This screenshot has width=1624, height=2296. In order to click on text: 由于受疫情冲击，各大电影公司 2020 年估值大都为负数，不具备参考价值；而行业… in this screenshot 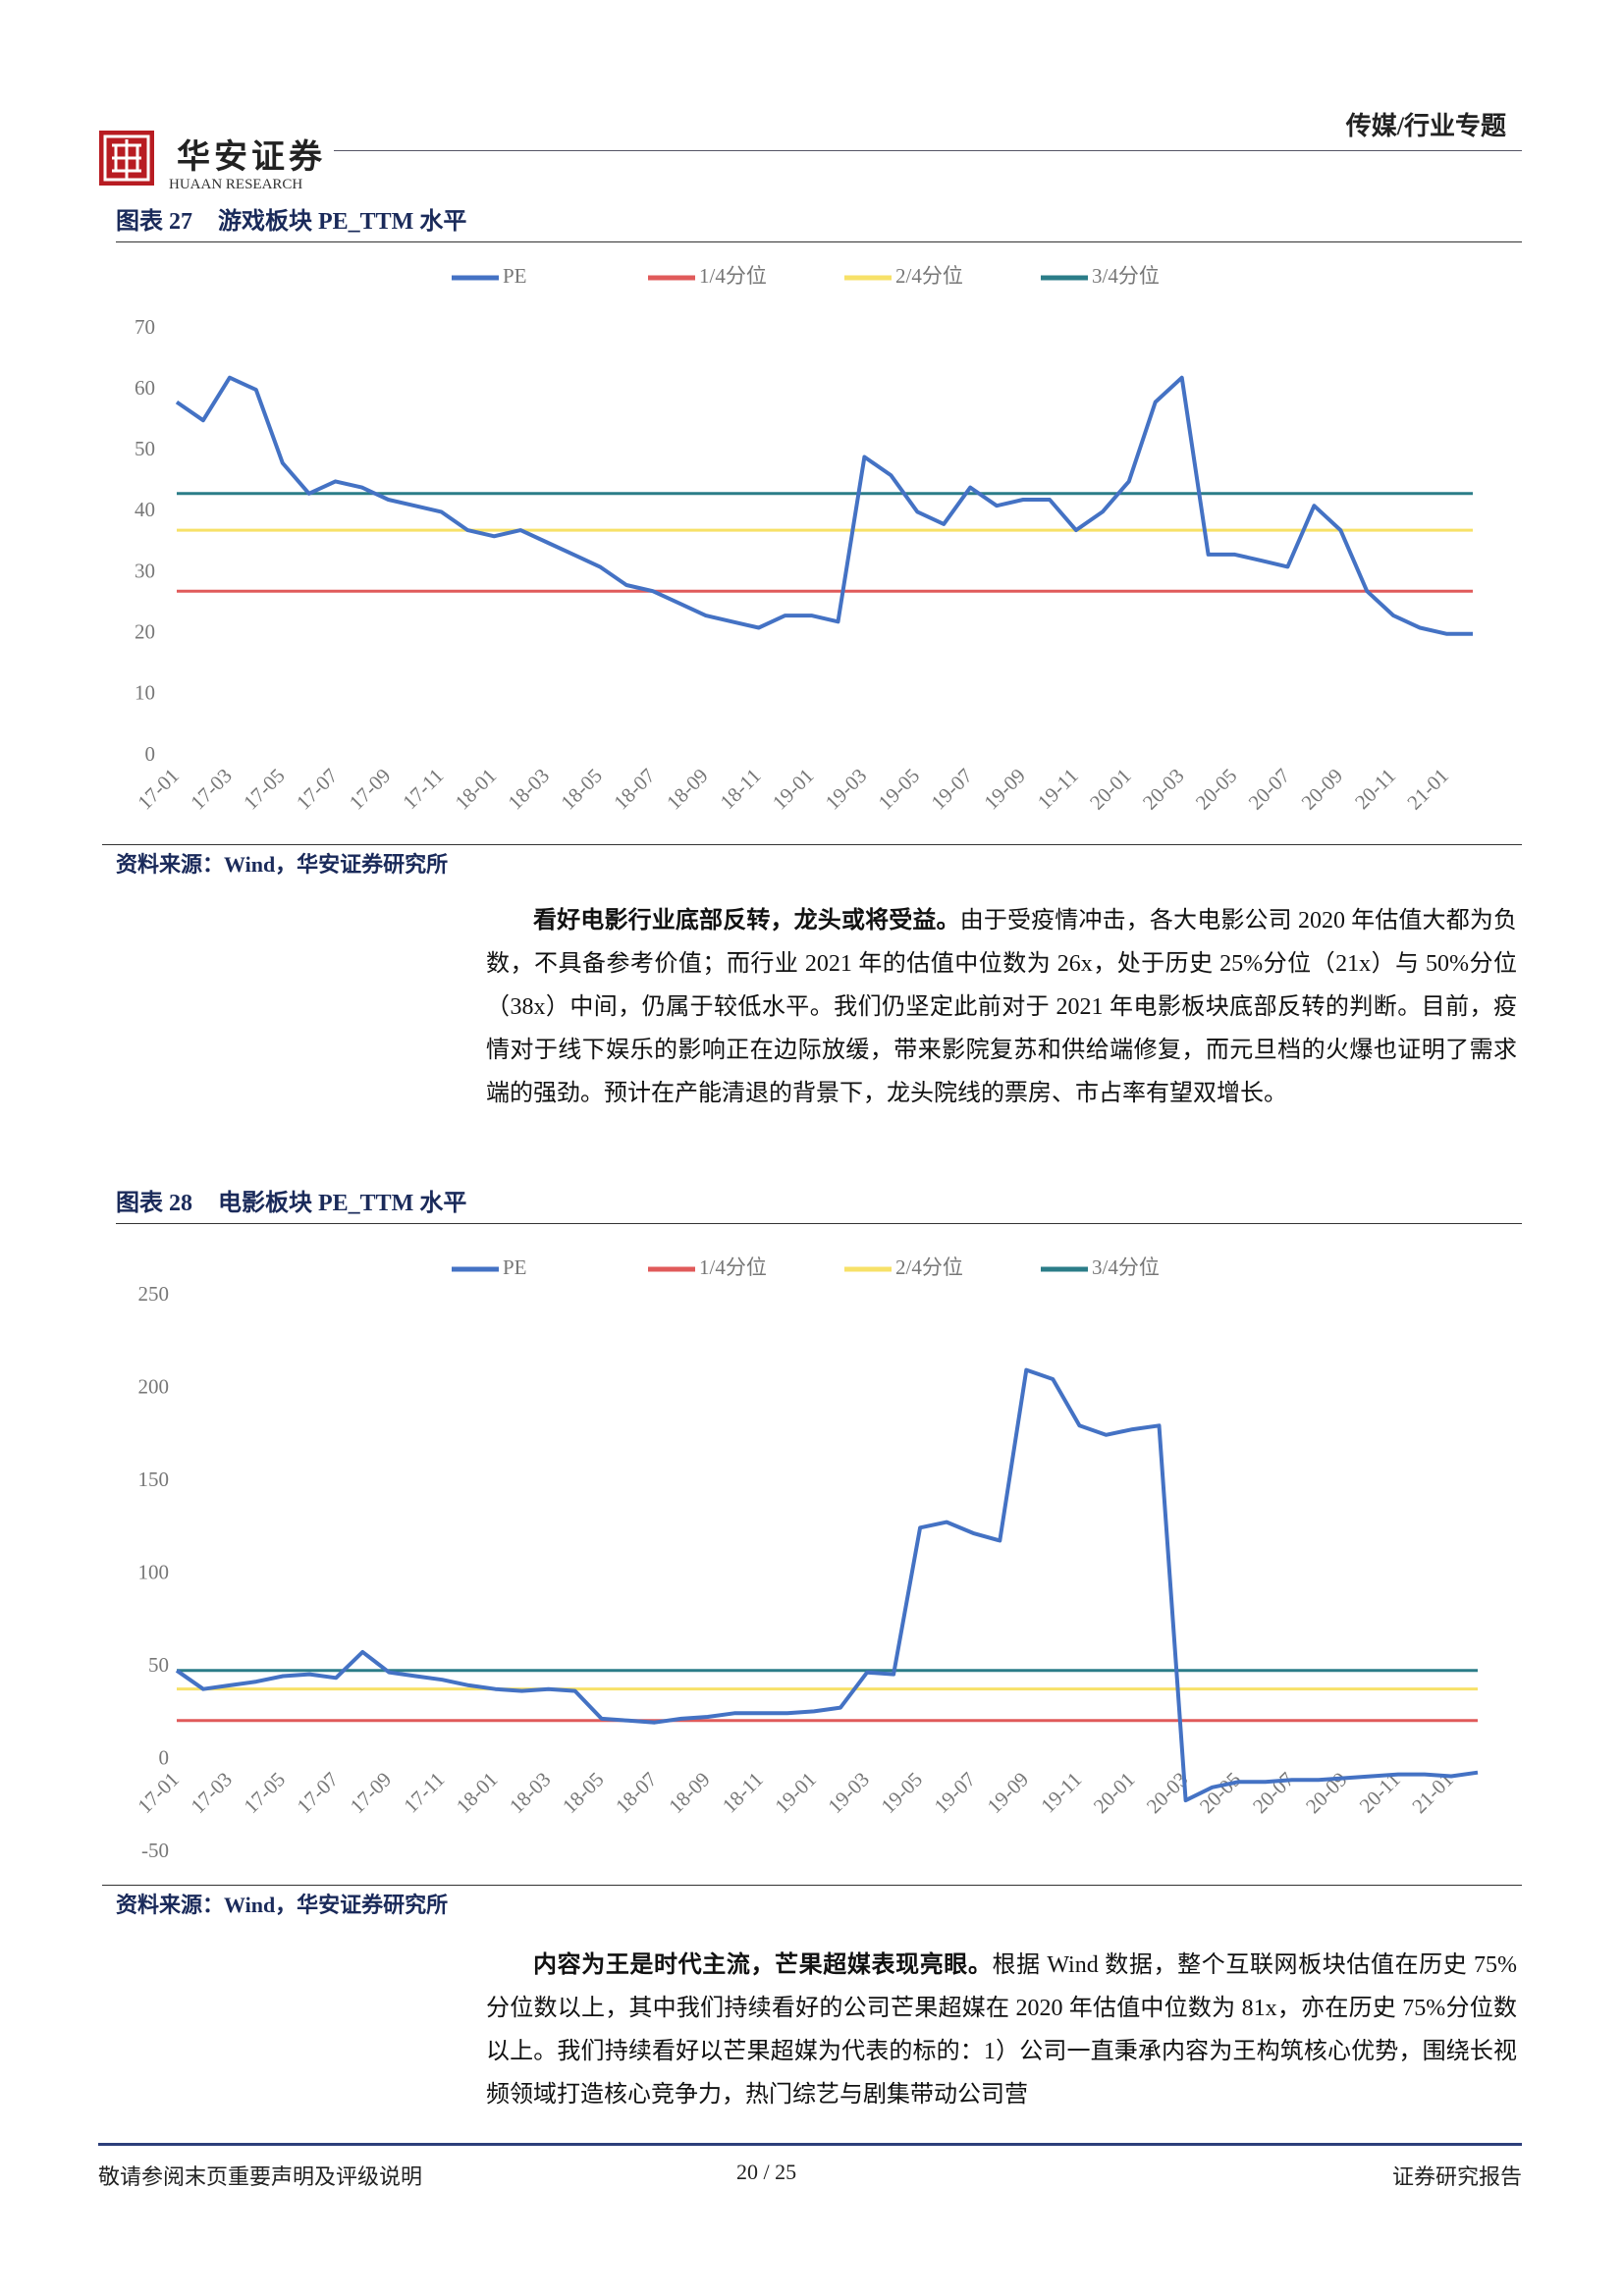, I will do `click(1002, 1007)`.